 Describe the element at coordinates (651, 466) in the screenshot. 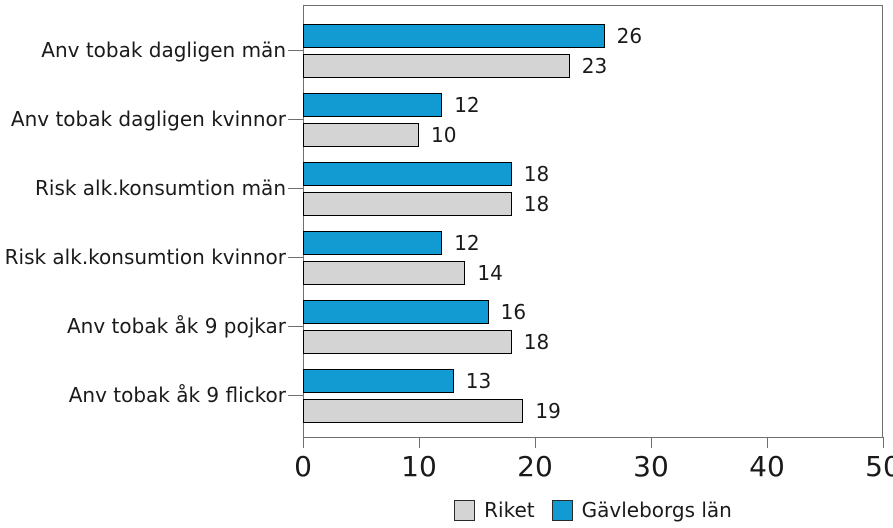

I see `x-tick-label: 30` at that location.